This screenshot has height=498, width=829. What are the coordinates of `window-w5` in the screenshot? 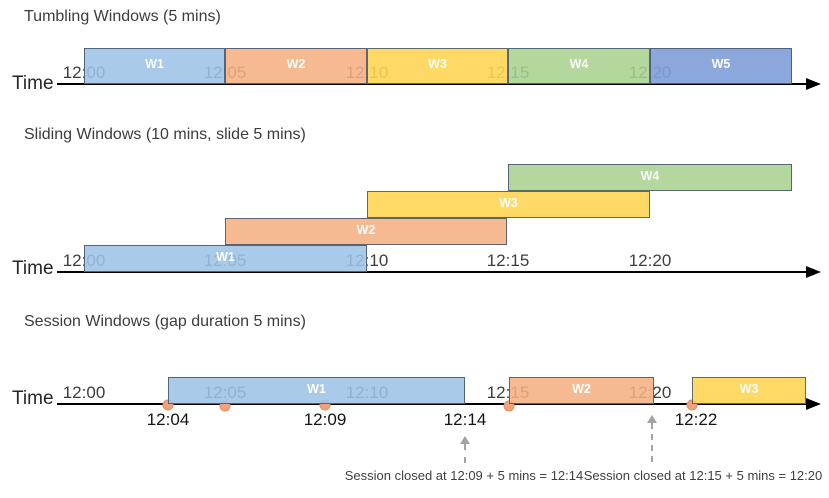 It's located at (721, 66).